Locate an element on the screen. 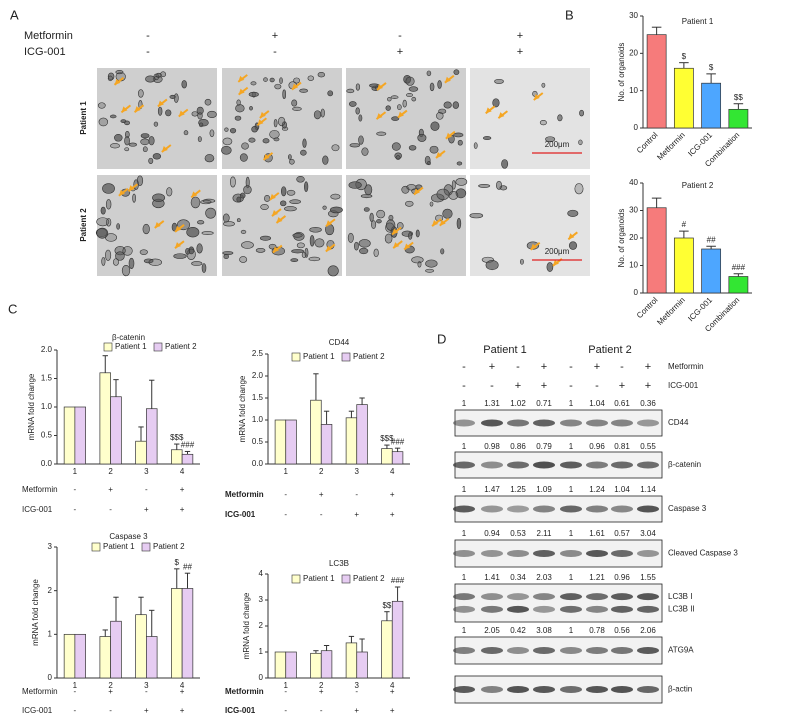 This screenshot has width=798, height=718. x-tick-label: 2 is located at coordinates (321, 685).